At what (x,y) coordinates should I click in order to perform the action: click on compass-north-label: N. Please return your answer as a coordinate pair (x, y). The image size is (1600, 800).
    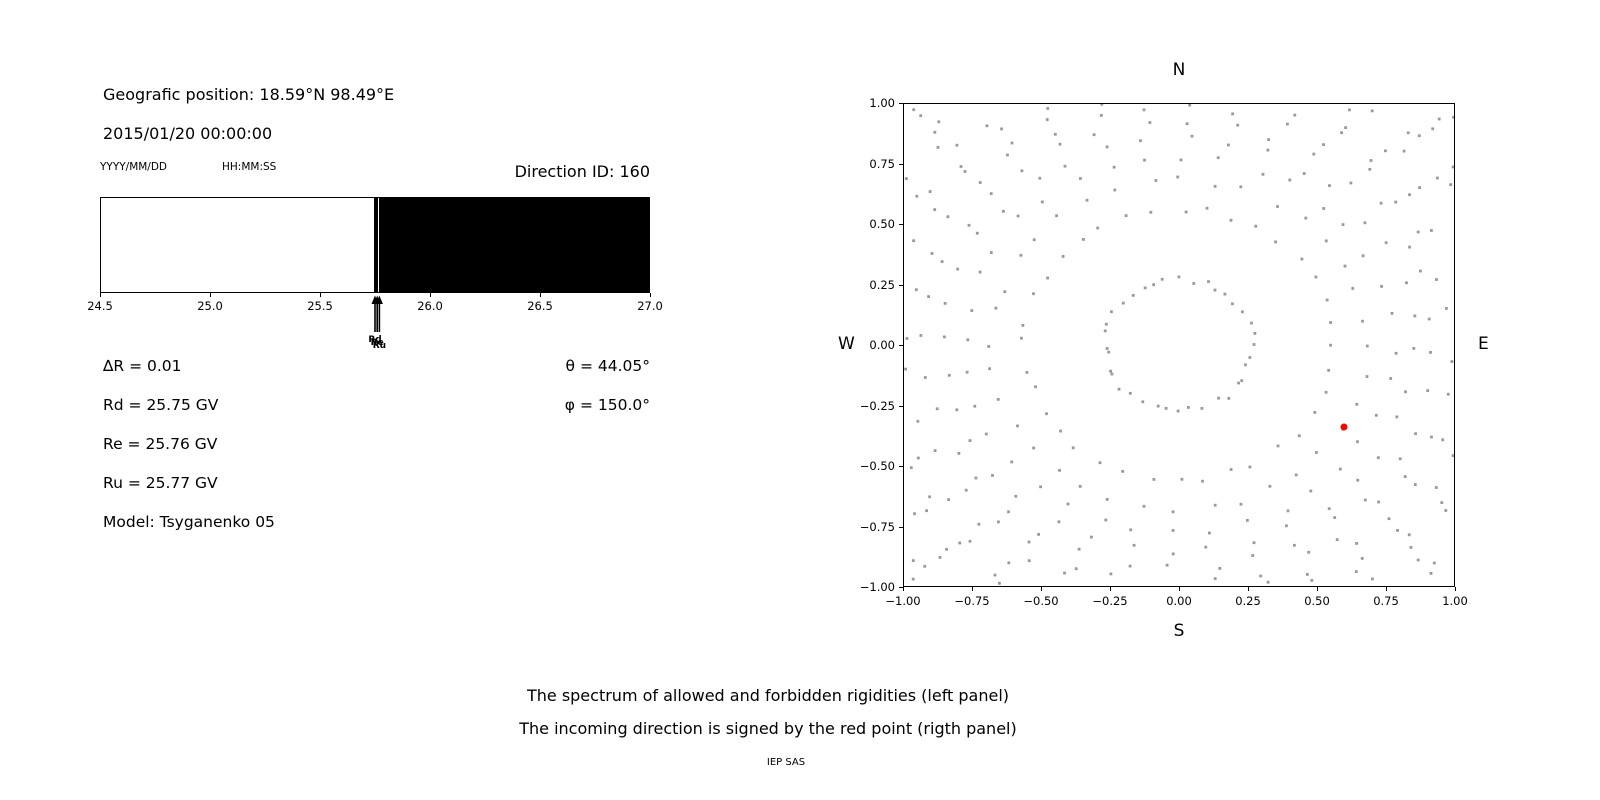
    Looking at the image, I should click on (1179, 70).